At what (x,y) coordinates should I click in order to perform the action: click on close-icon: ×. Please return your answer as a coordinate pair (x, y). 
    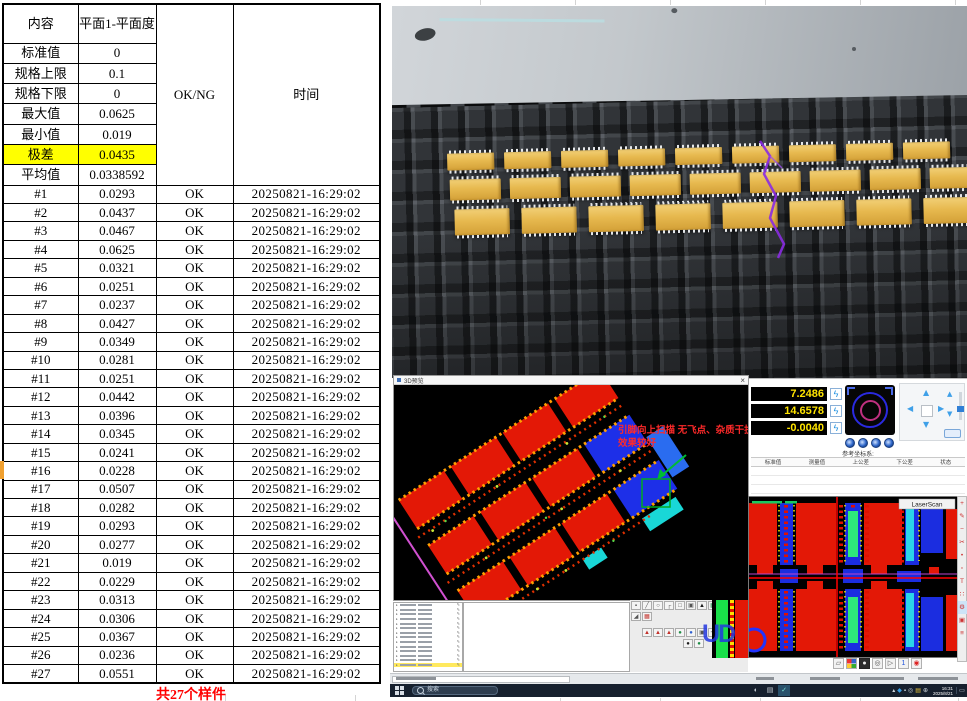
    Looking at the image, I should click on (742, 380).